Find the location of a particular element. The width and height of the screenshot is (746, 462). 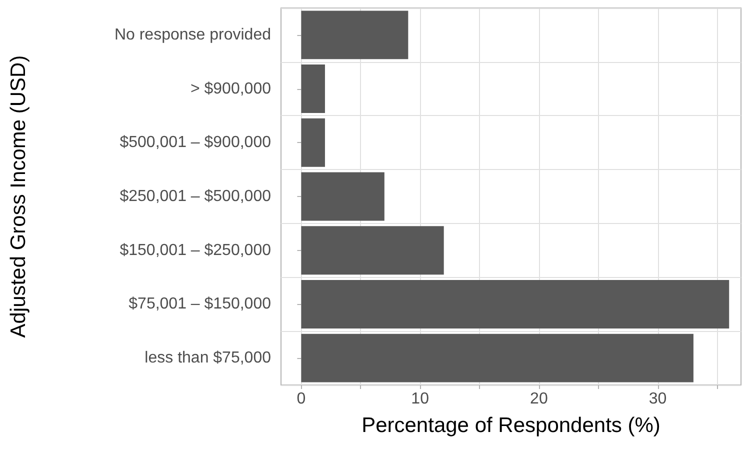

x-tick-label: 10 is located at coordinates (420, 399).